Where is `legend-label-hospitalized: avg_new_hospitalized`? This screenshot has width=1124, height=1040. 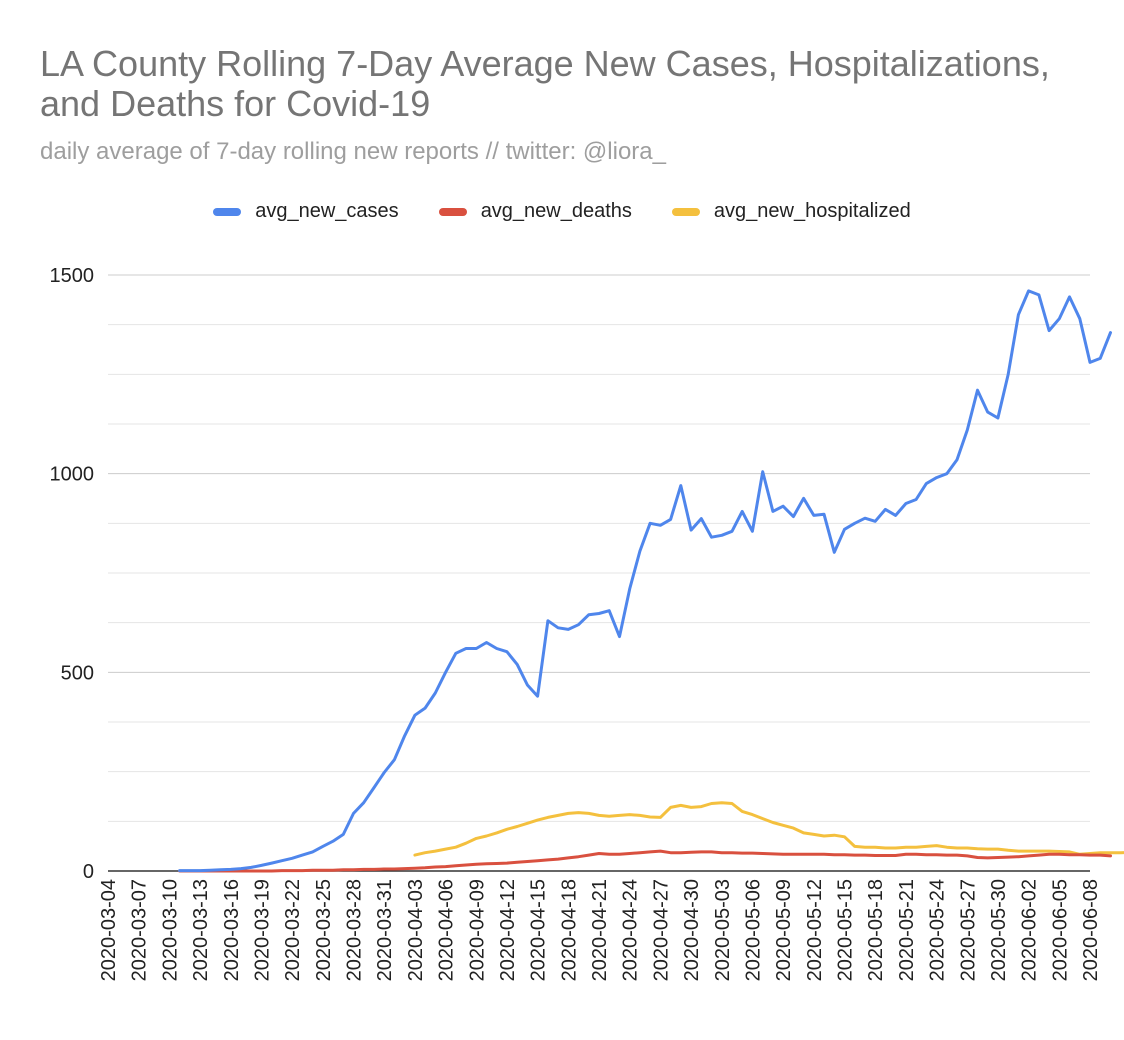
legend-label-hospitalized: avg_new_hospitalized is located at coordinates (812, 211).